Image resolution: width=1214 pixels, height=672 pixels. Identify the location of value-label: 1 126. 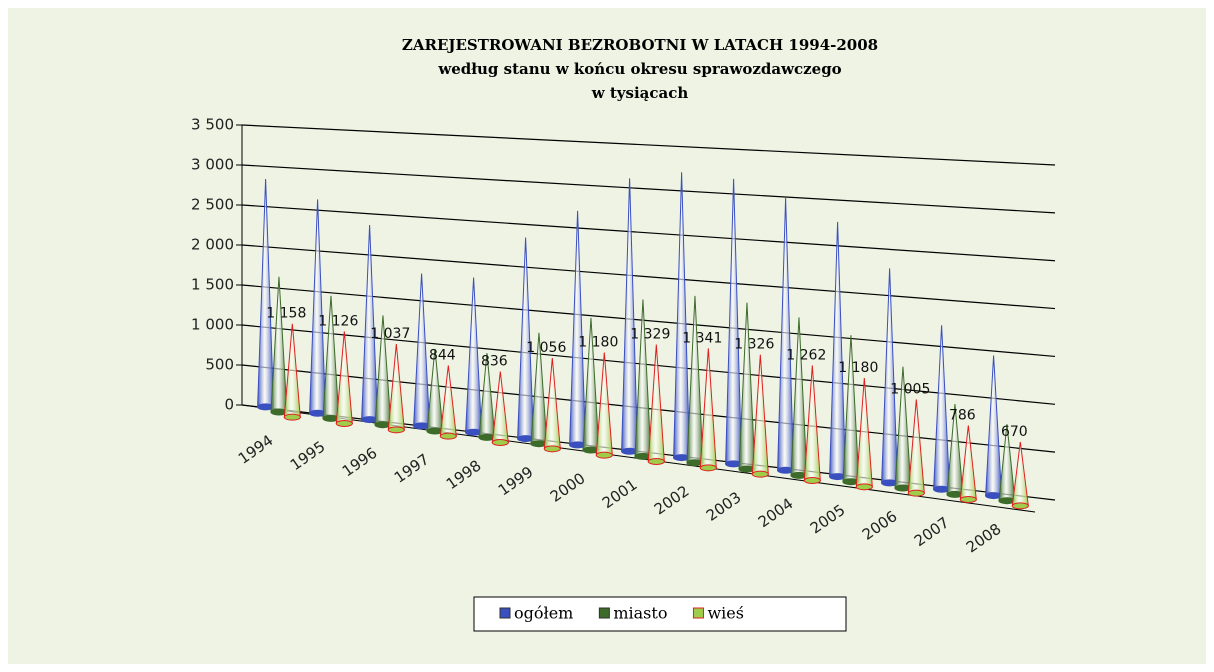
(338, 321).